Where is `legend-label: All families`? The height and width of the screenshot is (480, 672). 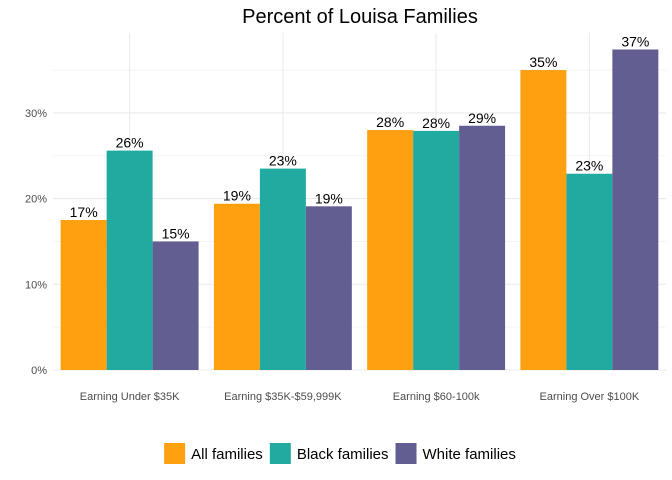
legend-label: All families is located at coordinates (227, 454).